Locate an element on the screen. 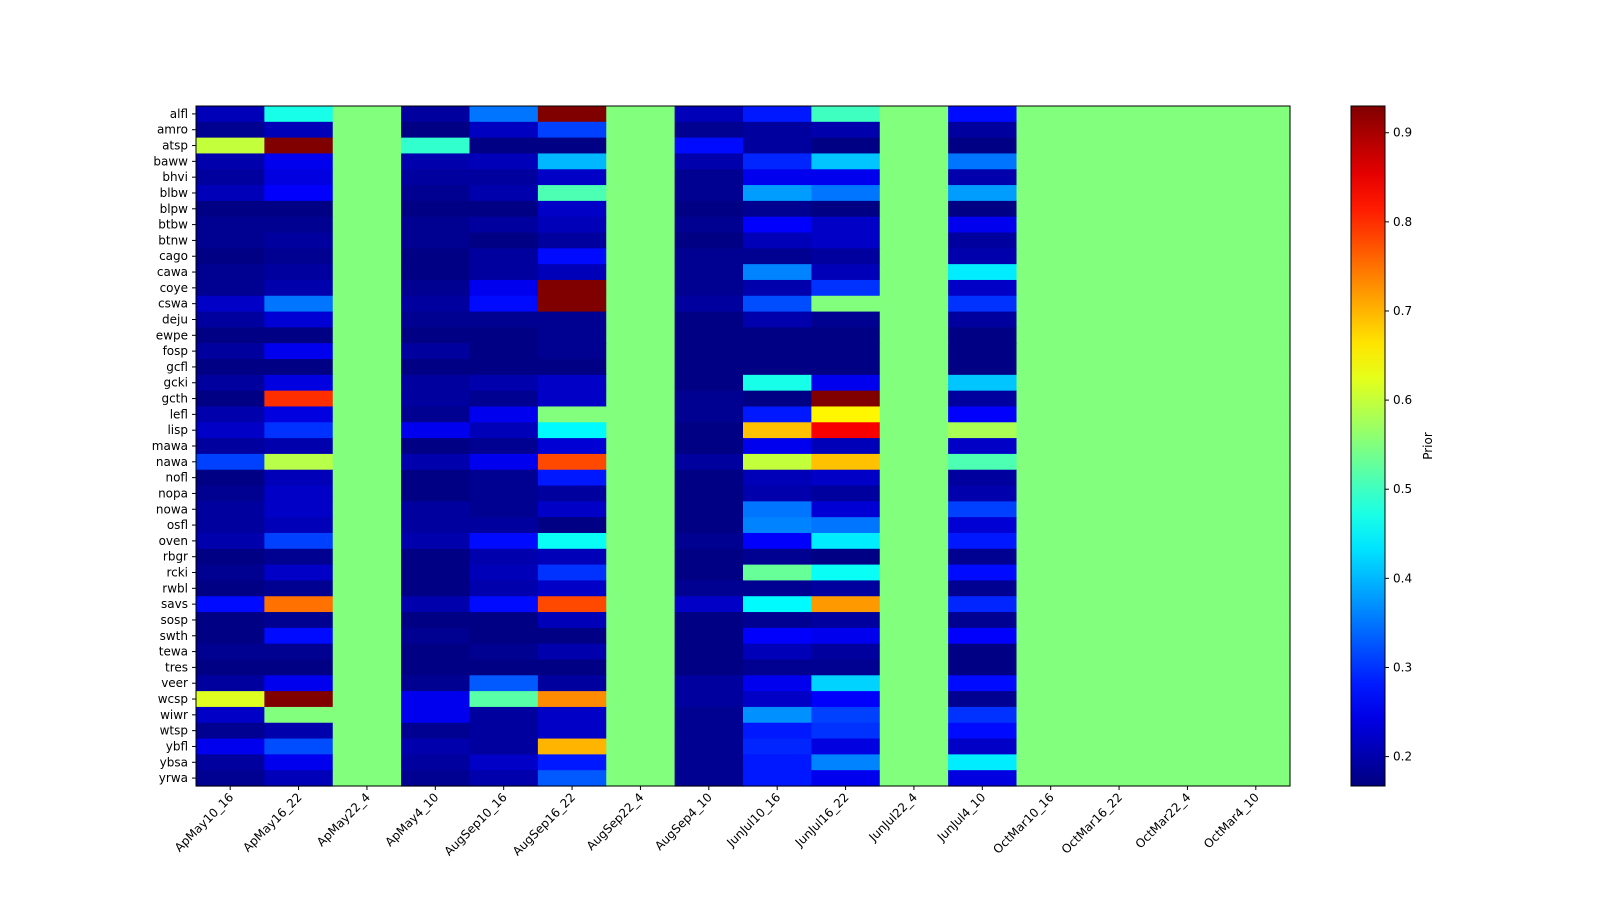  y-tick-label: wcsp is located at coordinates (173, 699).